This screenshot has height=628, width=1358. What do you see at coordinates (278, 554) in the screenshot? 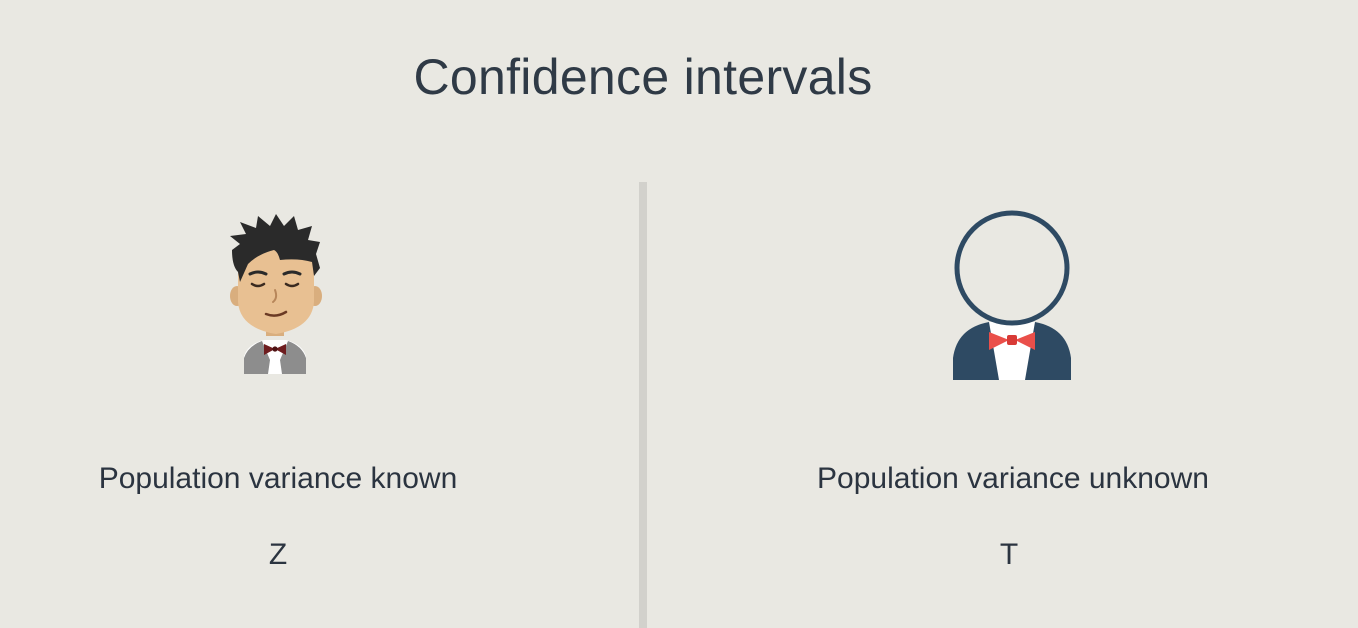
I see `stat-z: Z` at bounding box center [278, 554].